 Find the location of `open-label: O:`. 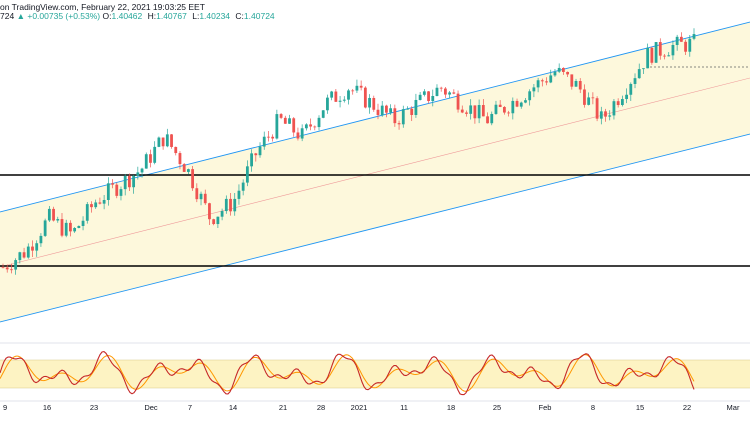

open-label: O: is located at coordinates (107, 16).